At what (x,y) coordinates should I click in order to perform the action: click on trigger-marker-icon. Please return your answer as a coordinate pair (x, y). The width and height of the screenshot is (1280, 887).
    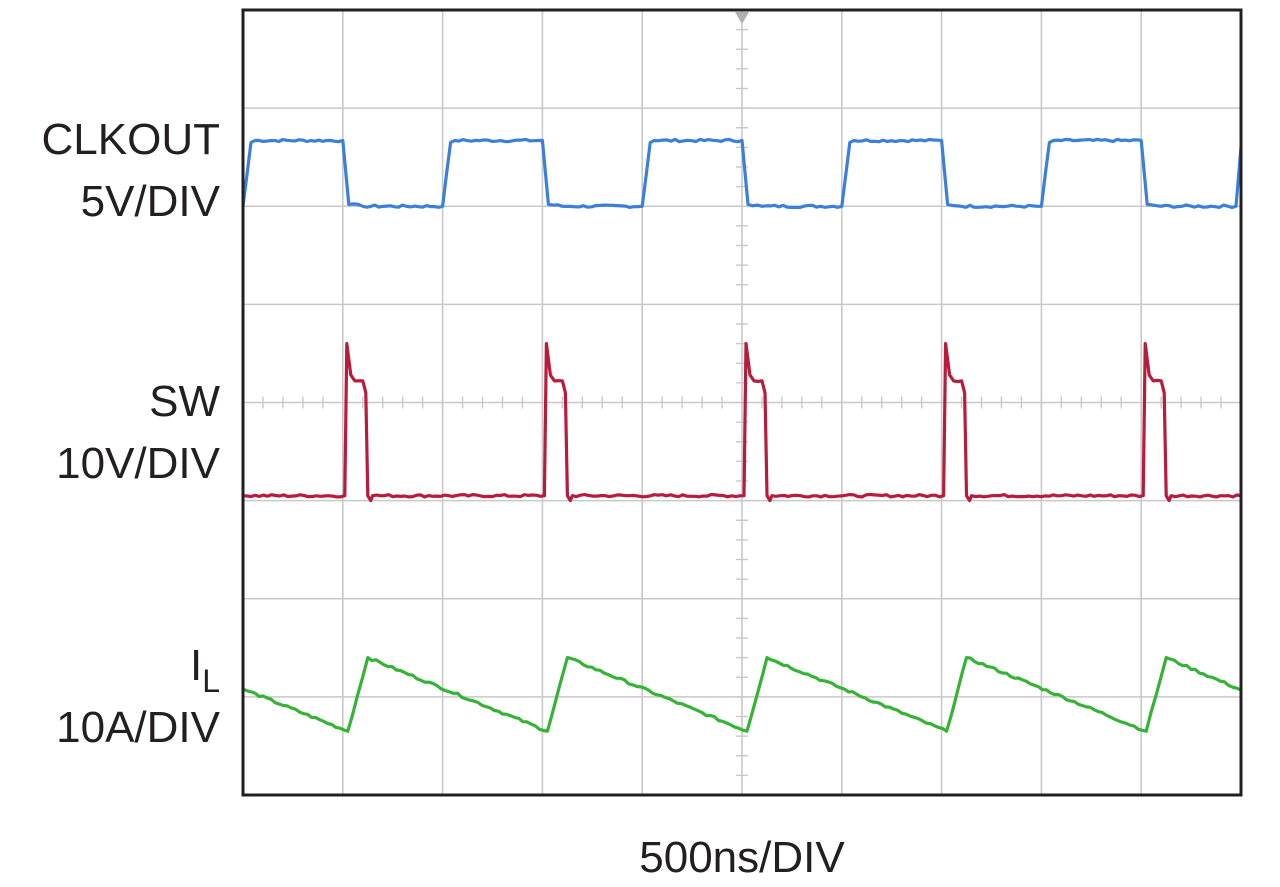
    Looking at the image, I should click on (742, 18).